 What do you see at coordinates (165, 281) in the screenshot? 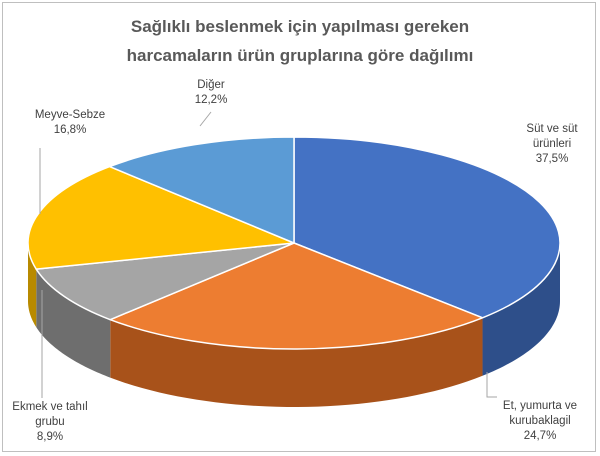
I see `slice-ekmek` at bounding box center [165, 281].